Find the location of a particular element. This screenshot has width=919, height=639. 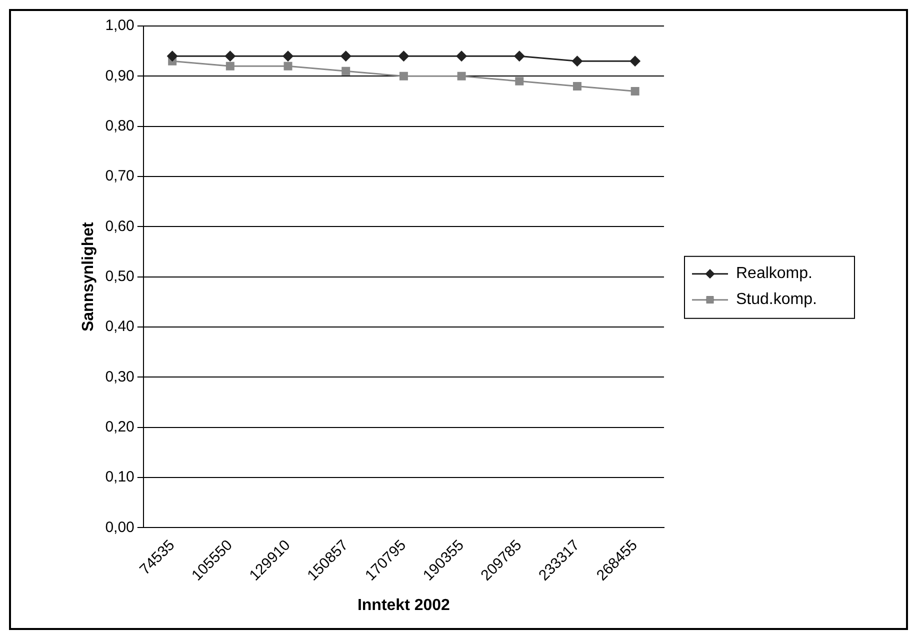

legend-label: Realkomp. is located at coordinates (774, 273).